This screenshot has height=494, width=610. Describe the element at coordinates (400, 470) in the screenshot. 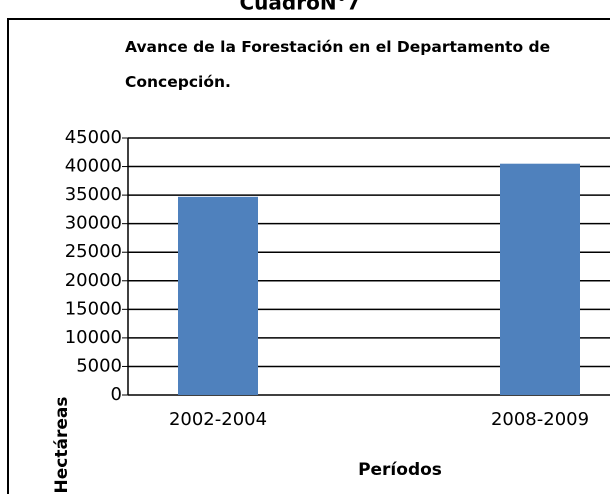

I see `x-axis-label: Períodos` at that location.